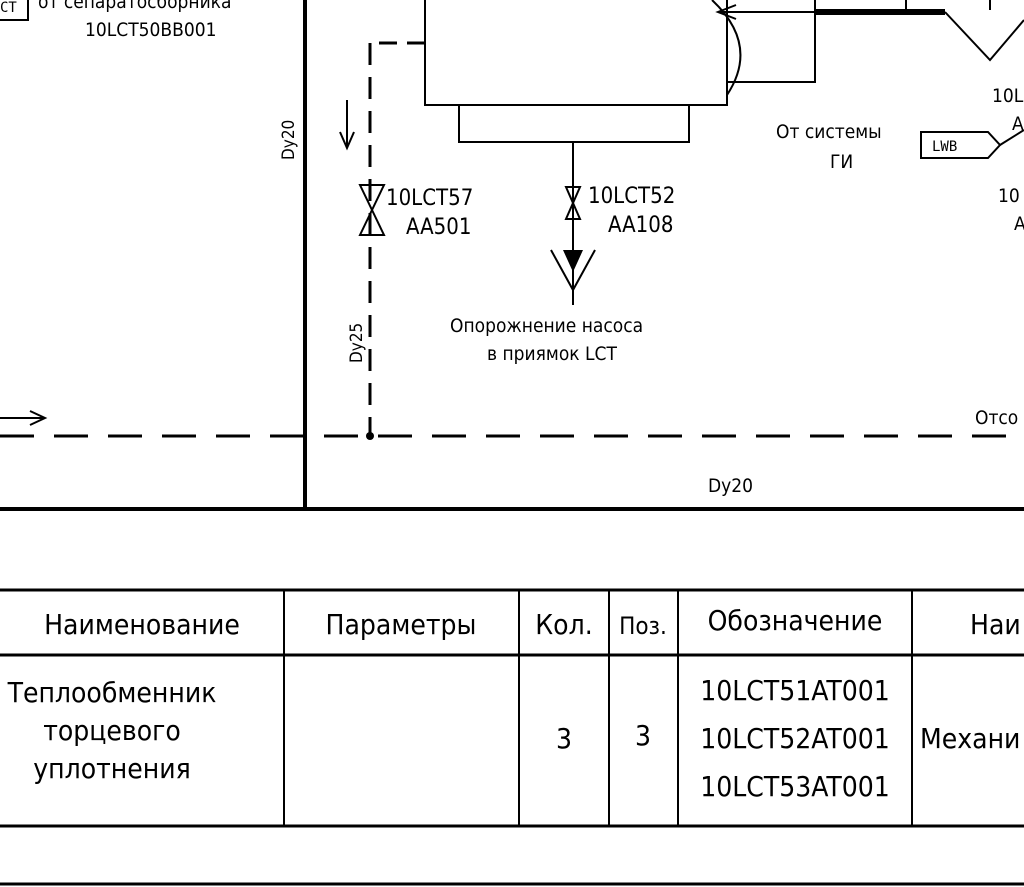 This screenshot has width=1024, height=887. Describe the element at coordinates (573, 223) in the screenshot. I see `drain-pipe` at that location.